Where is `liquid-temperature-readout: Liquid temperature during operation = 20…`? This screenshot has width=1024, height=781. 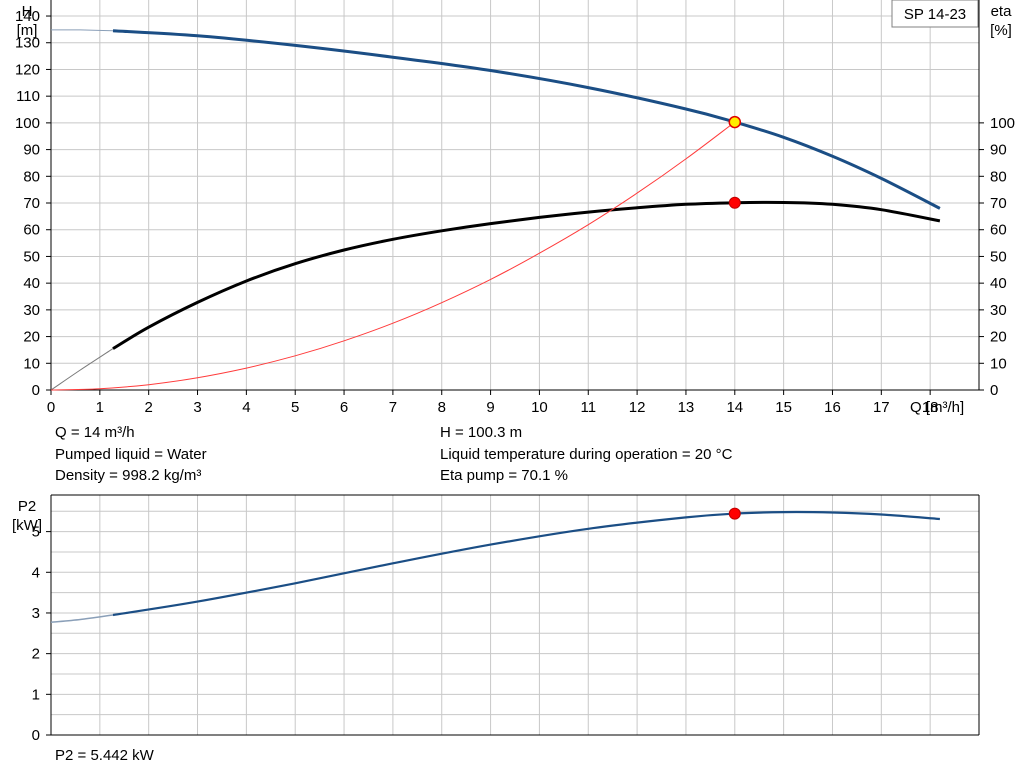 liquid-temperature-readout: Liquid temperature during operation = 20… is located at coordinates (586, 454).